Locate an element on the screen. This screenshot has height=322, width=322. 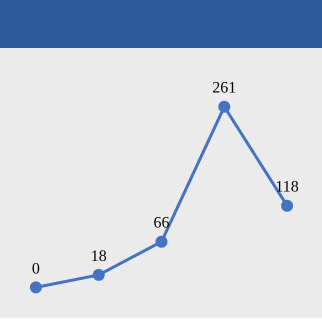
data-label: 118 is located at coordinates (287, 187).